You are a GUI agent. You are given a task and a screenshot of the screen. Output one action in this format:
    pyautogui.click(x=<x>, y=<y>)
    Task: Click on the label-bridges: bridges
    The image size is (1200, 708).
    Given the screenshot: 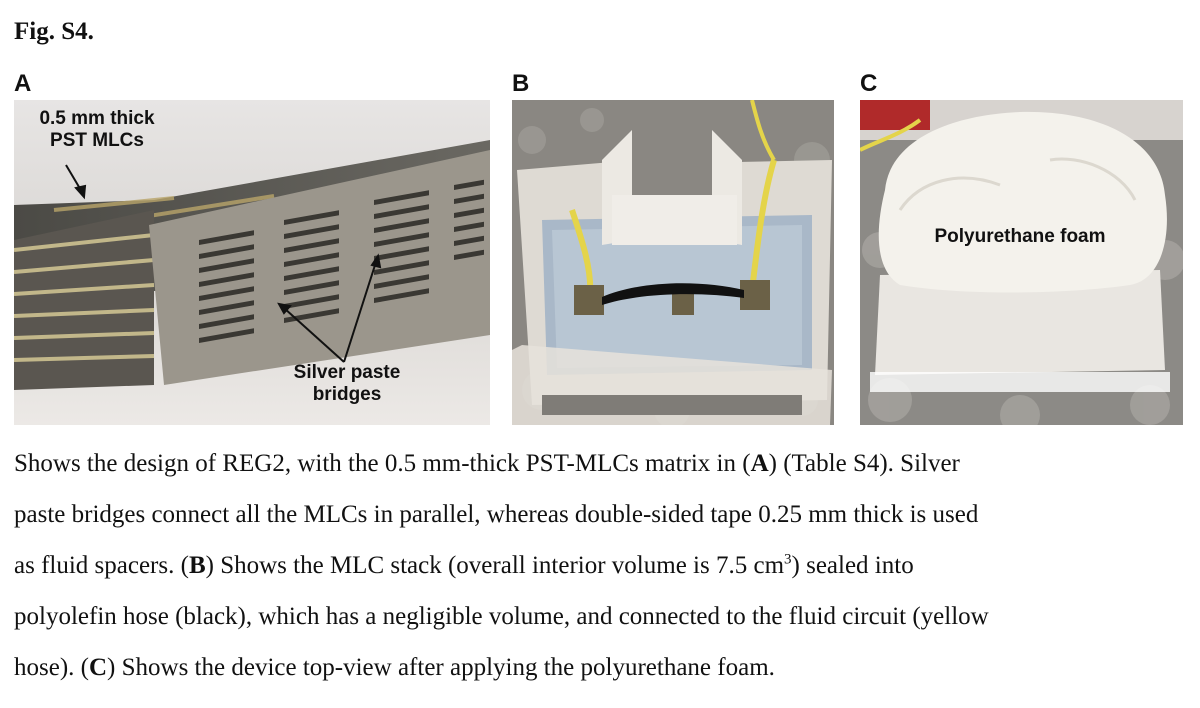 What is the action you would take?
    pyautogui.click(x=347, y=394)
    